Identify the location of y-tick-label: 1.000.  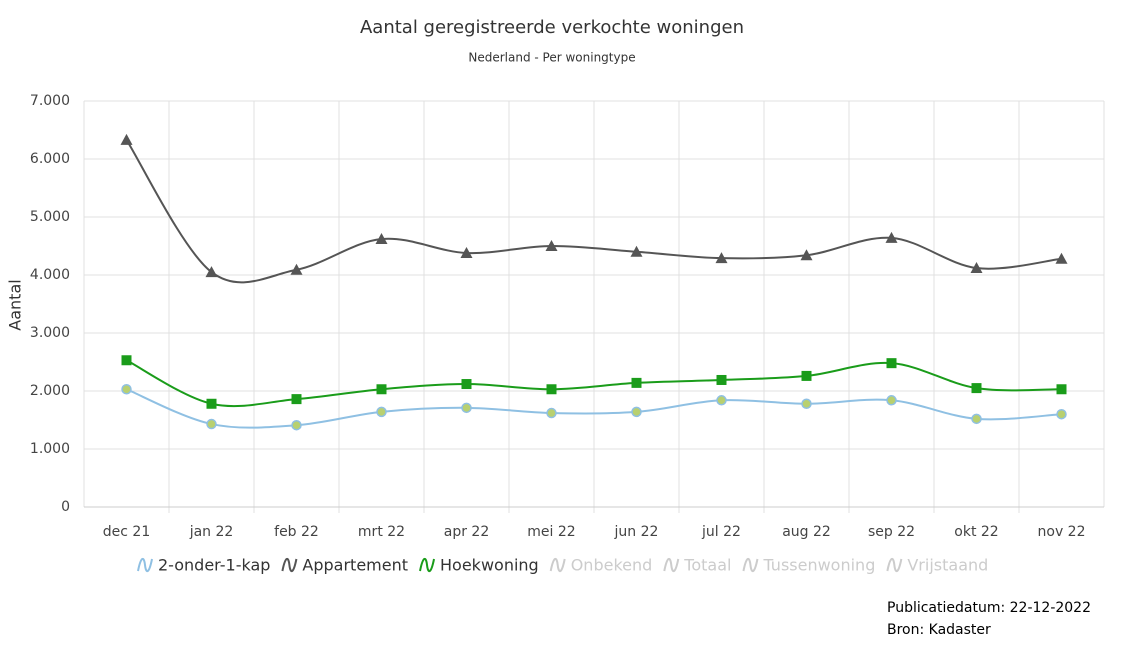
(50, 449).